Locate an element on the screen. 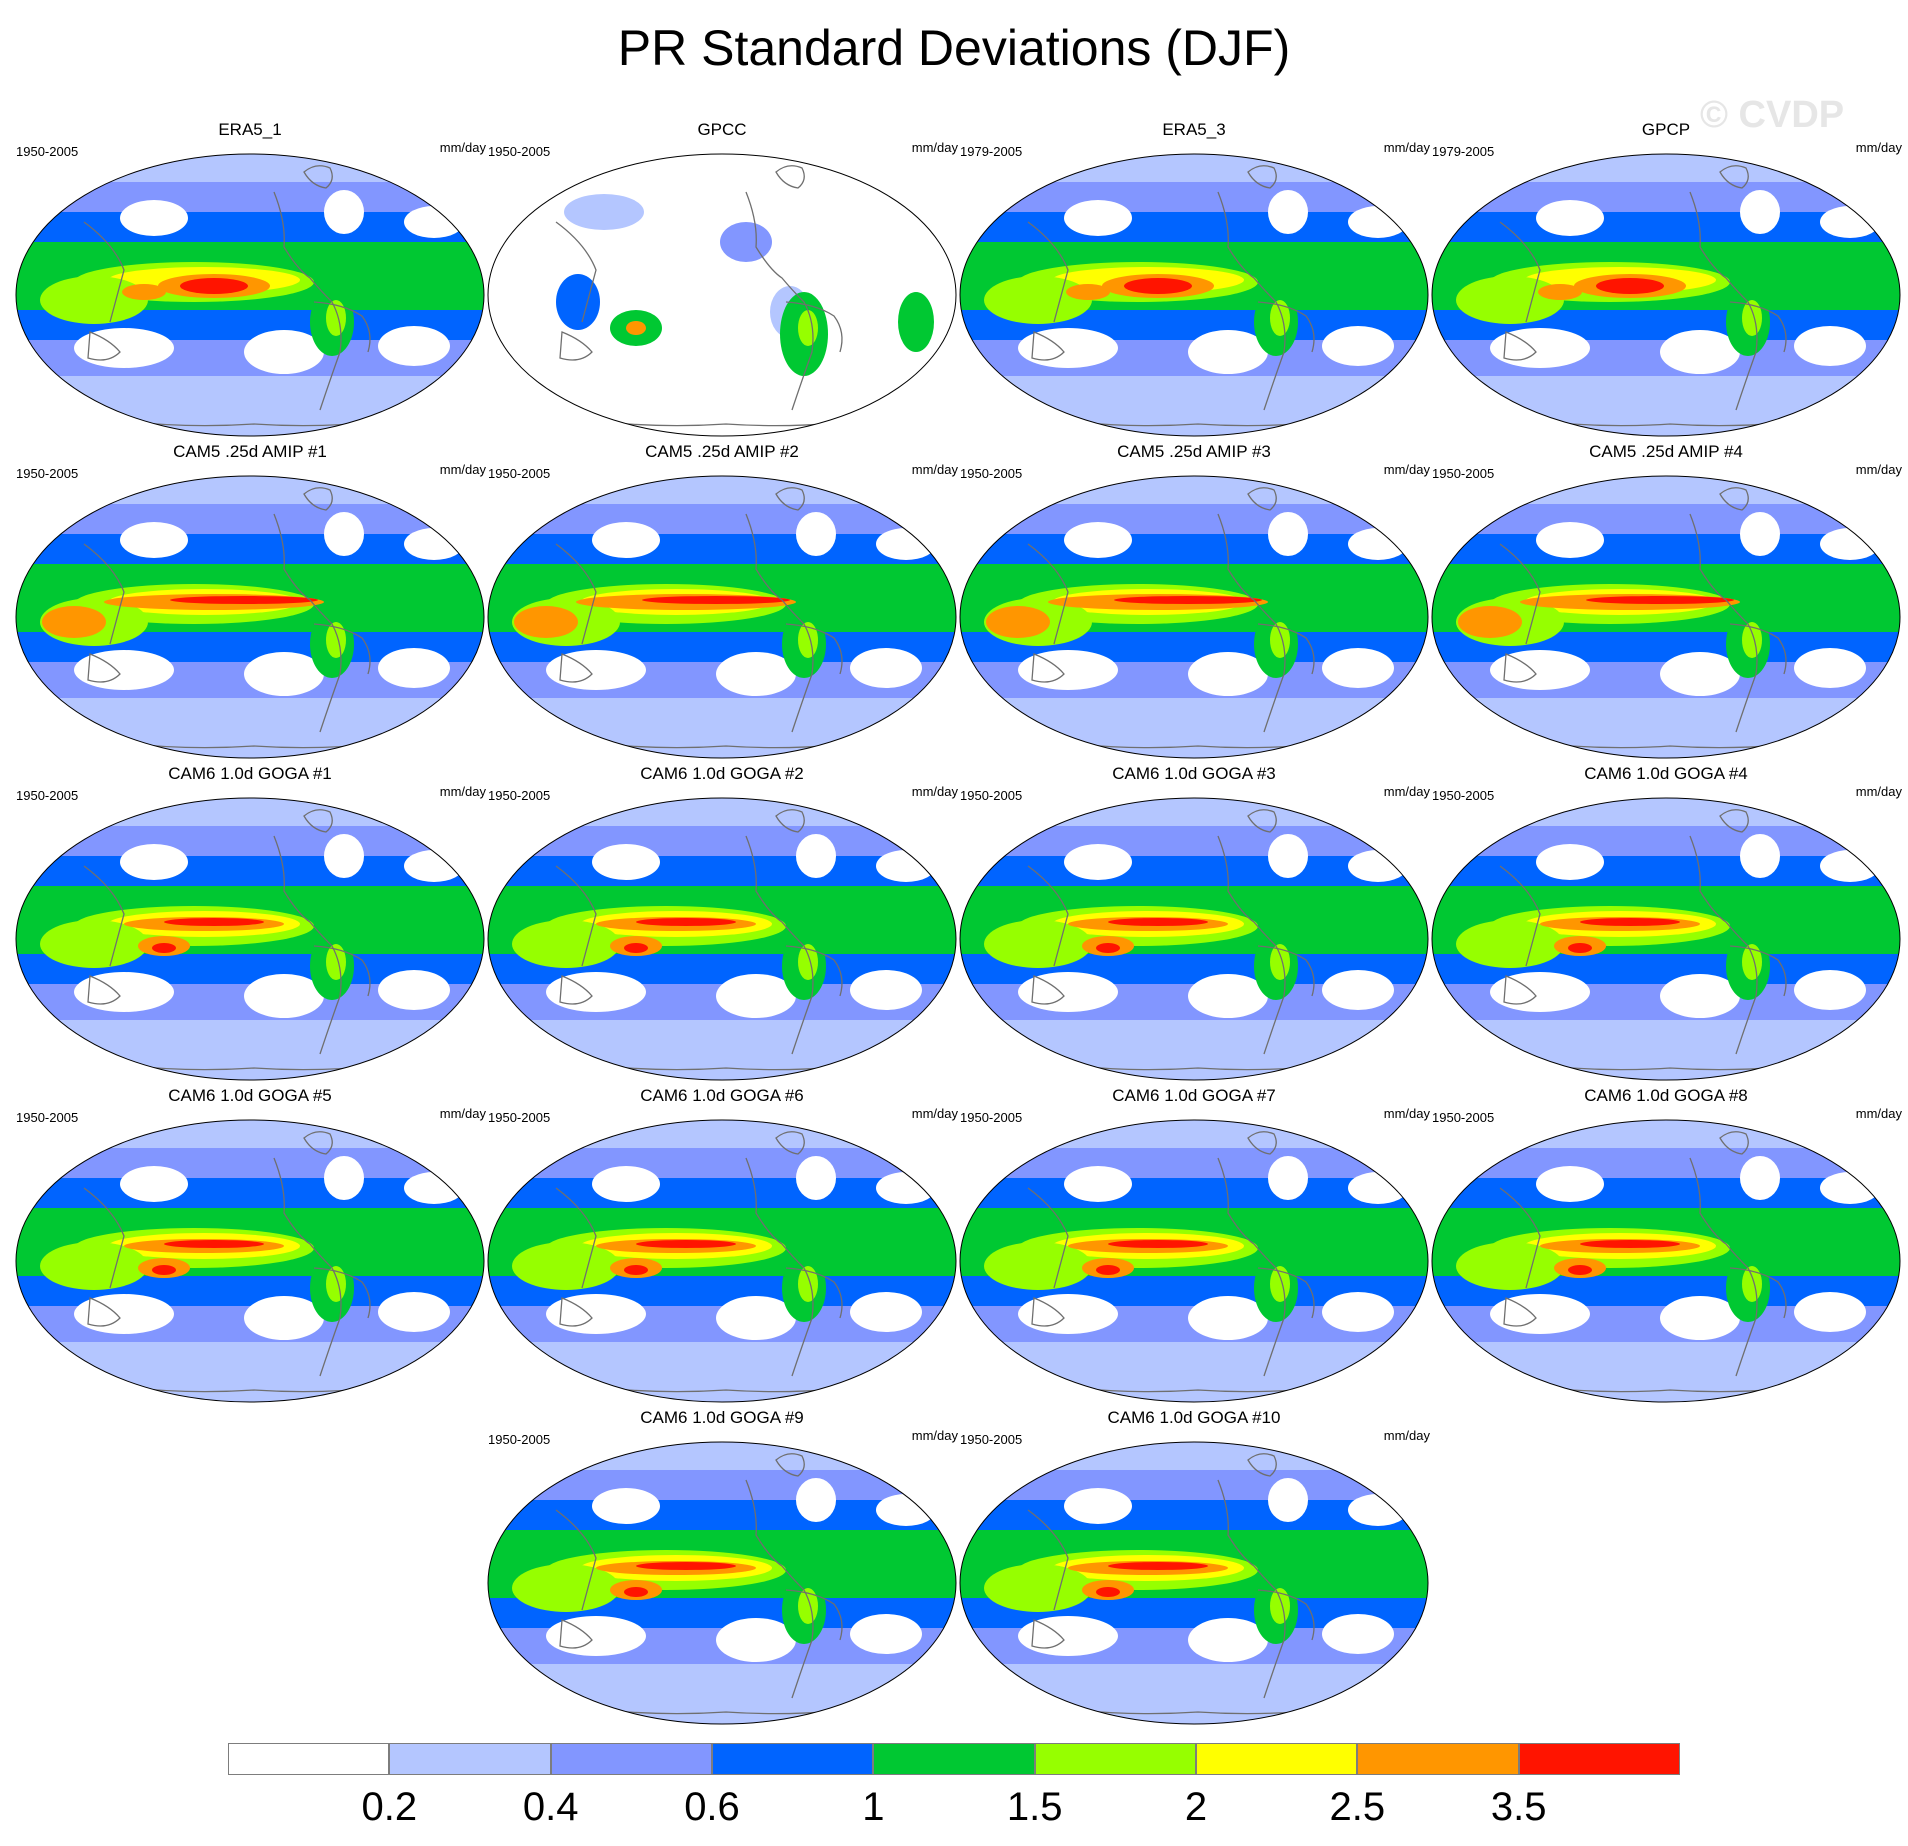 The width and height of the screenshot is (1908, 1846). panel-title: CAM6 1.0d GOGA #6 is located at coordinates (722, 1095).